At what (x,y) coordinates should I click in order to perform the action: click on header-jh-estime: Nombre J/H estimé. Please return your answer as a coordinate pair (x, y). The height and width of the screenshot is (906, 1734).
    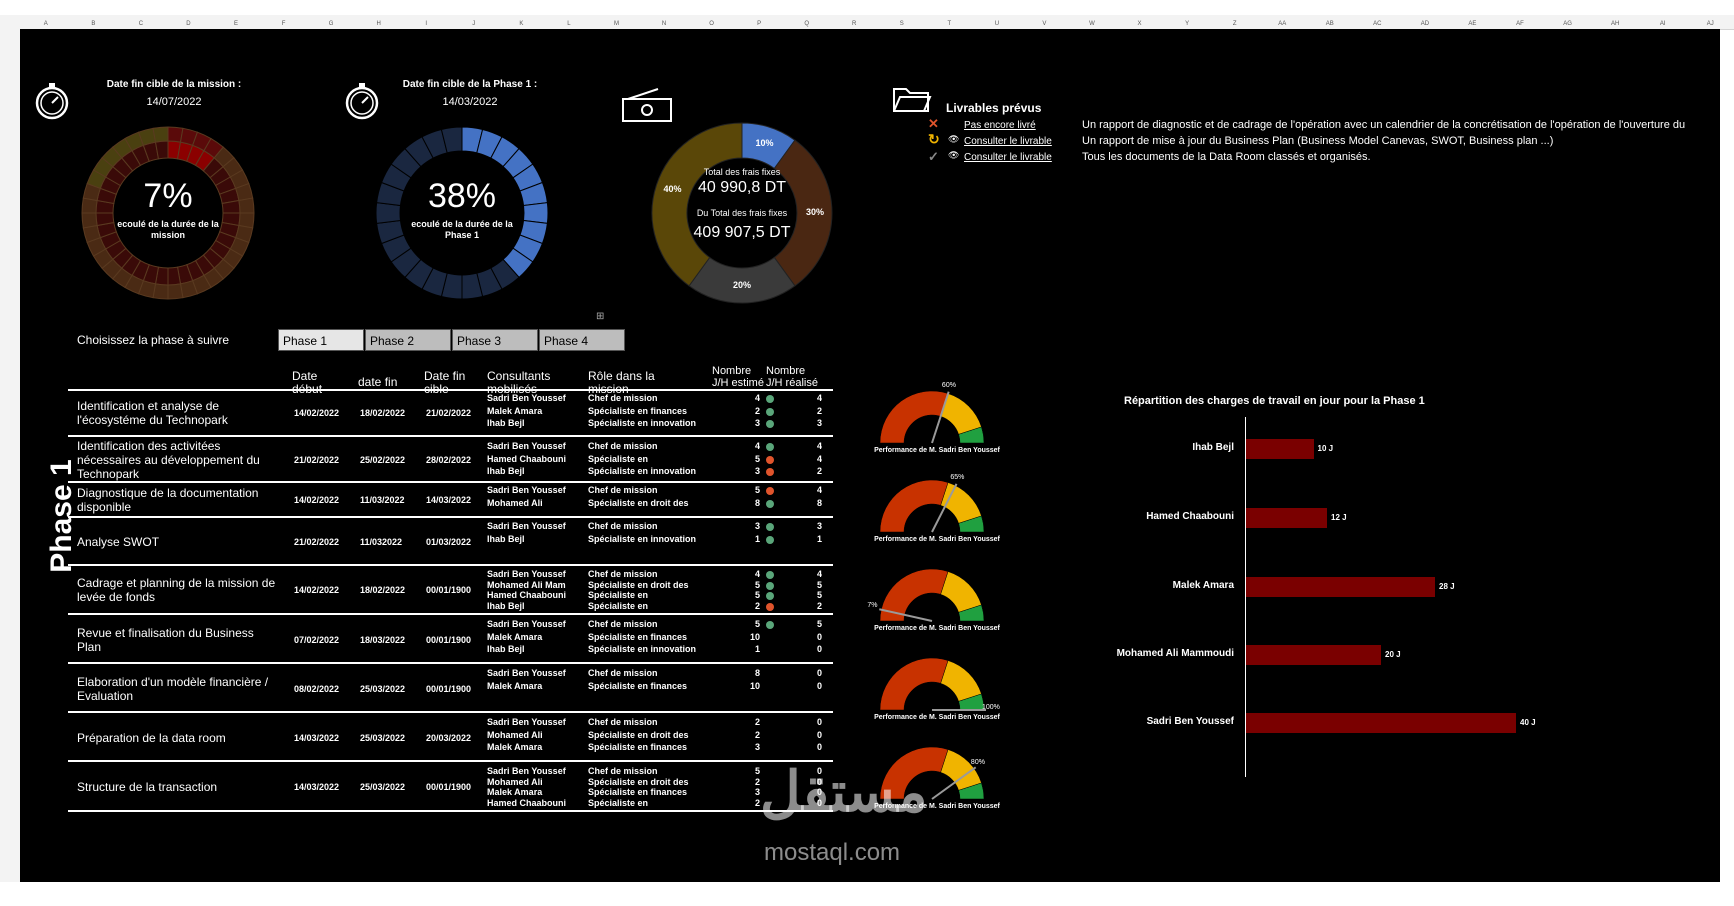
    Looking at the image, I should click on (738, 377).